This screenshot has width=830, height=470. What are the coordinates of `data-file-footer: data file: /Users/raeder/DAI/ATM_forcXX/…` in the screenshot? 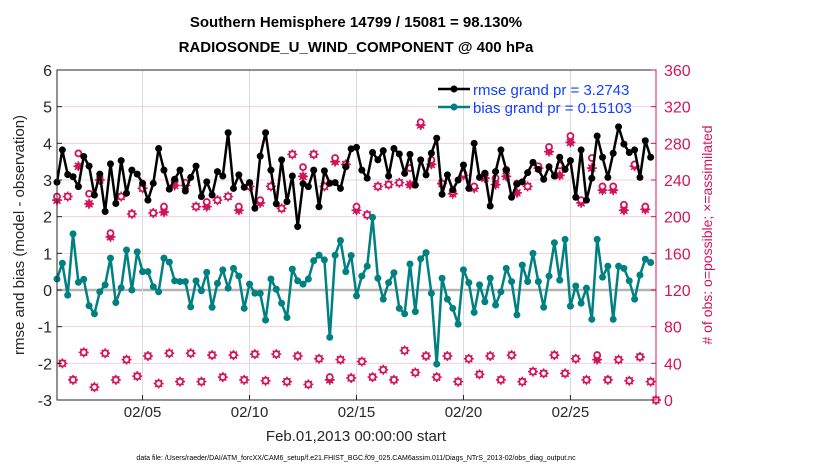 It's located at (356, 458).